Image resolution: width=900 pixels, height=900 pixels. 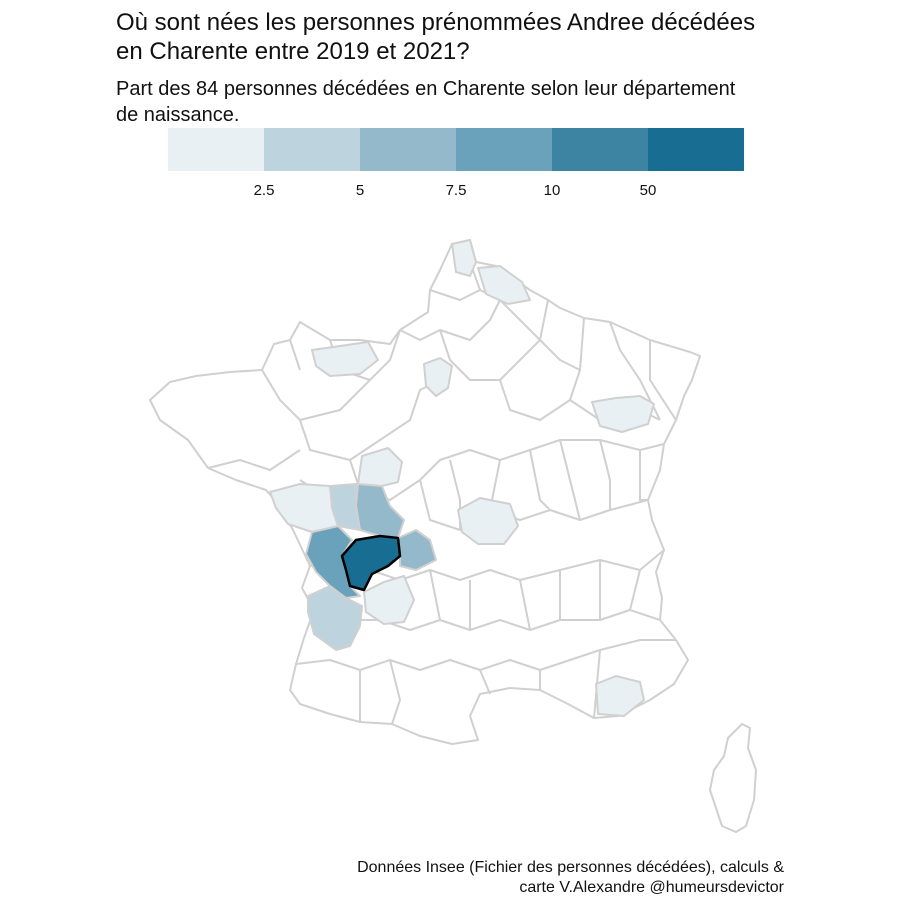 I want to click on legend-tick-label: 7.5, so click(x=456, y=190).